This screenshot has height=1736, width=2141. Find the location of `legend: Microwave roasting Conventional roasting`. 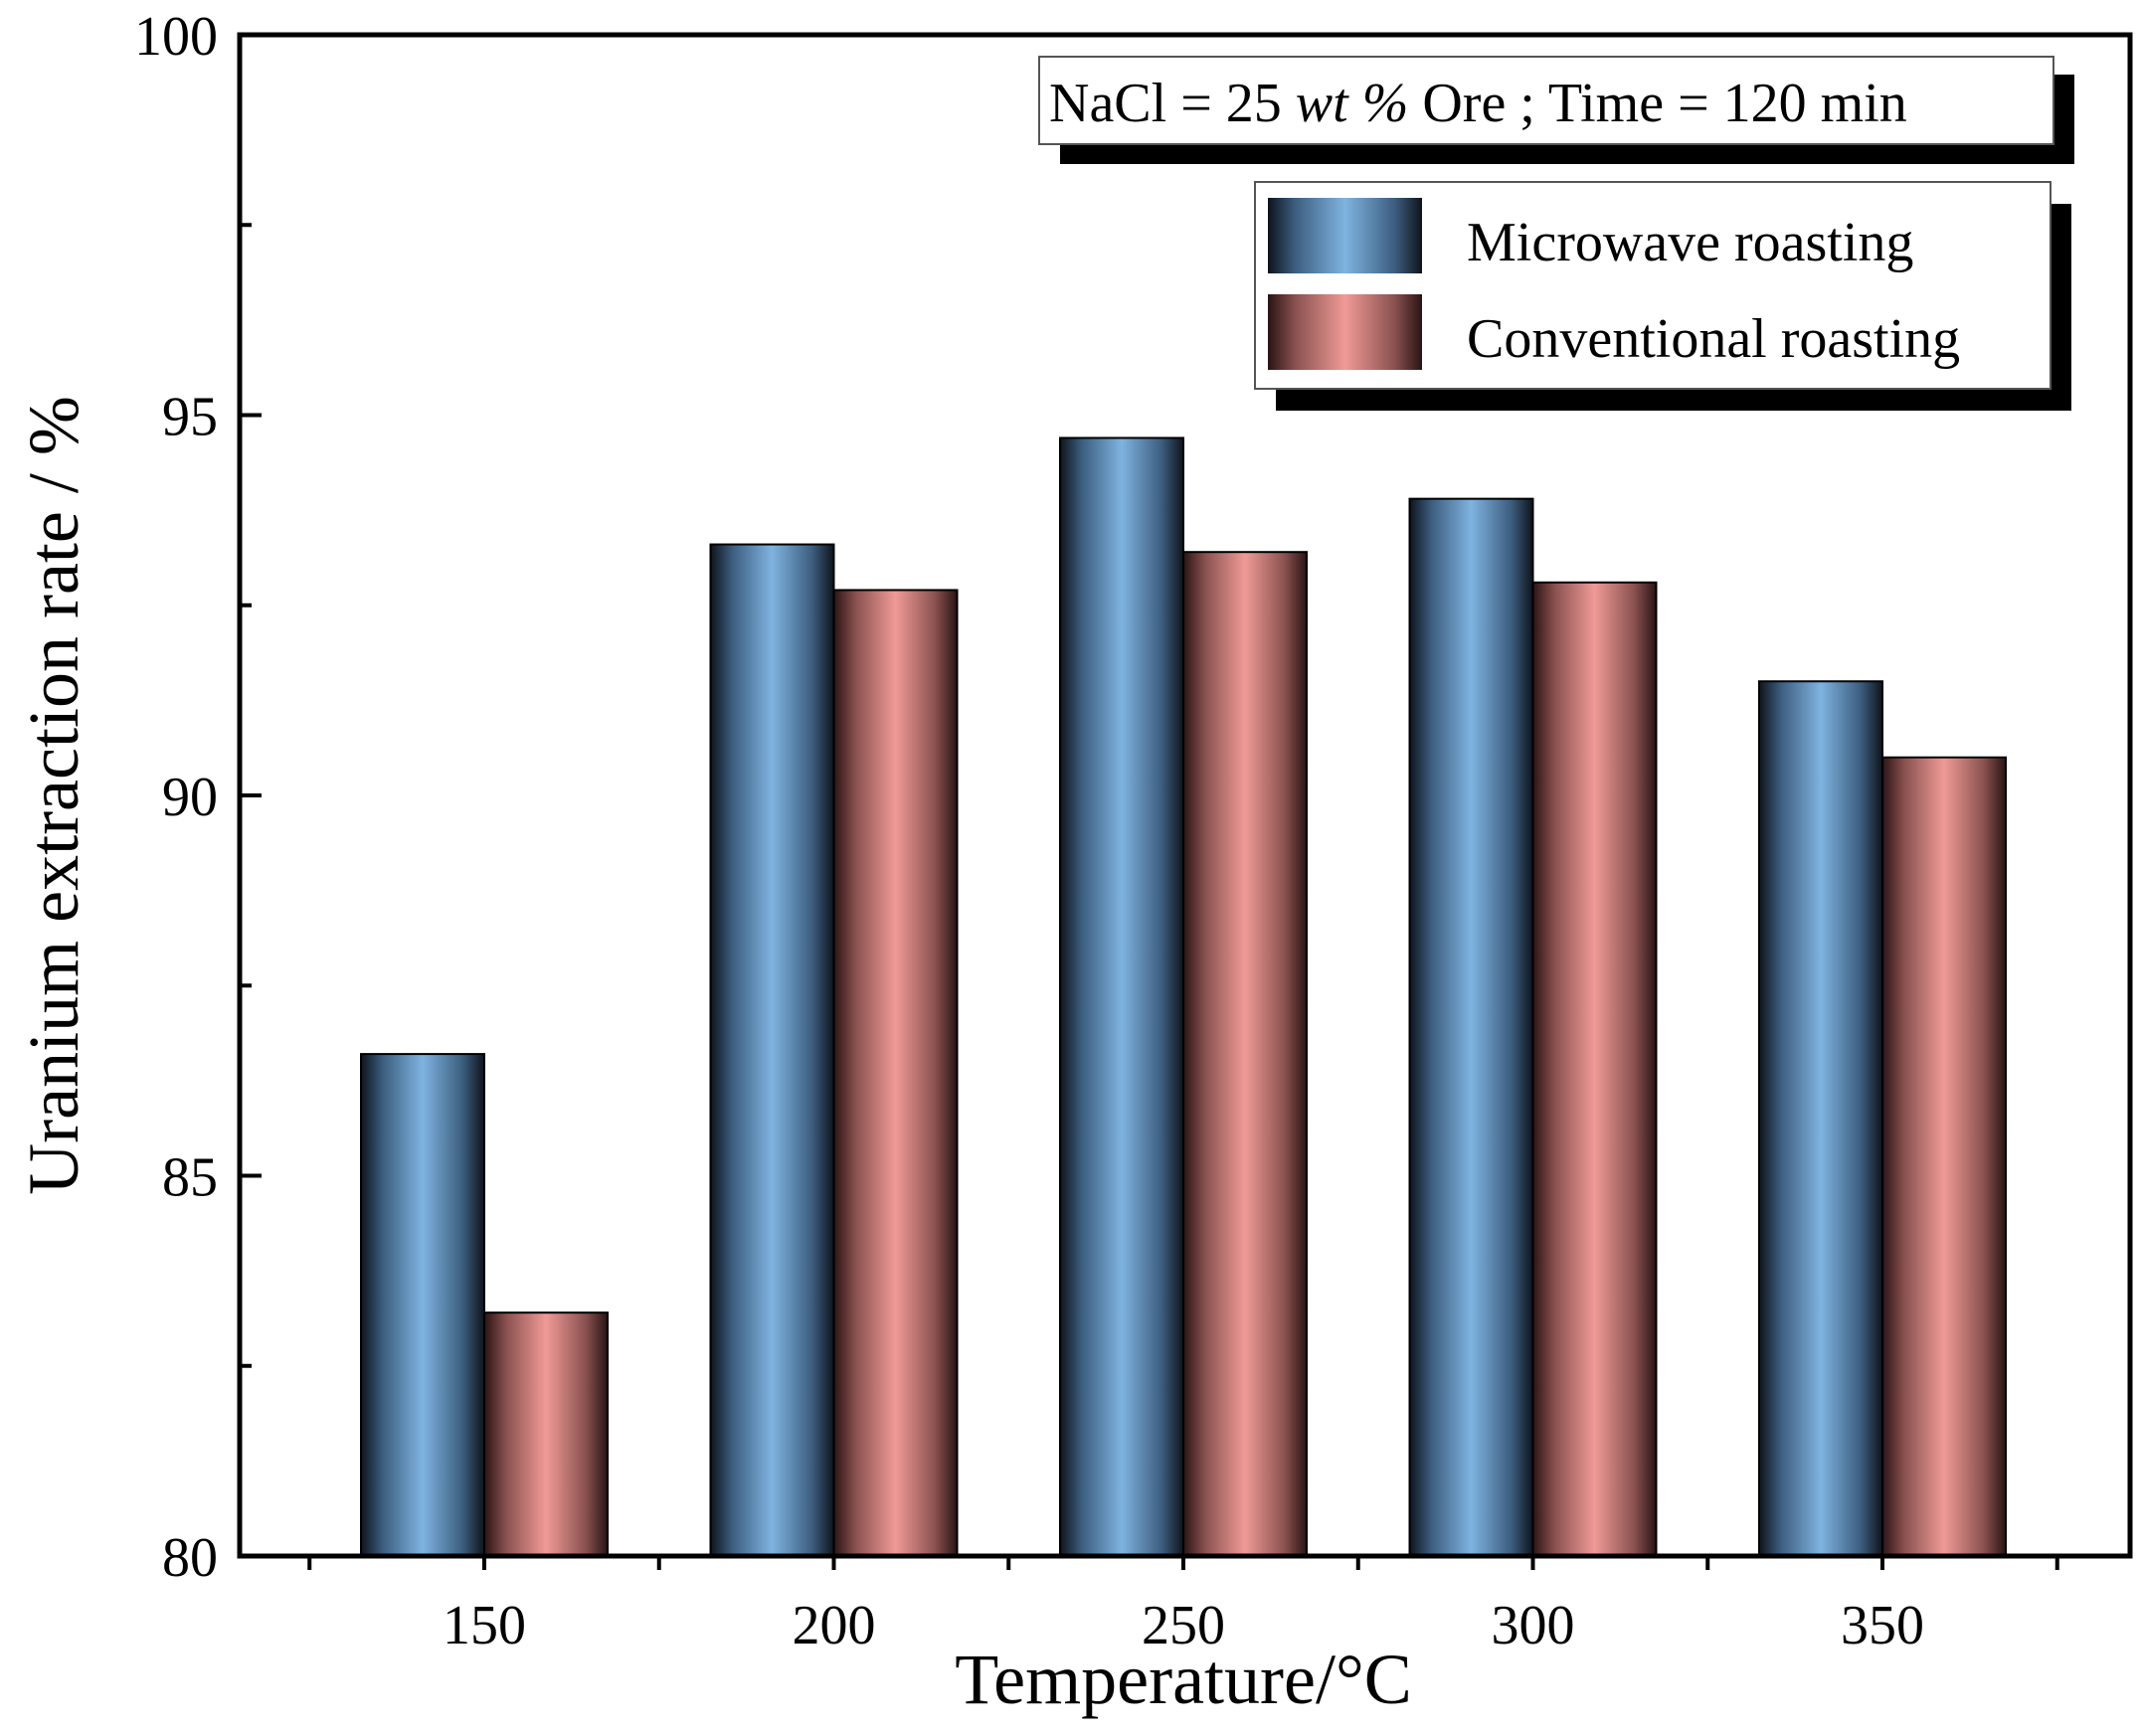

legend: Microwave roasting Conventional roasting is located at coordinates (1662, 296).